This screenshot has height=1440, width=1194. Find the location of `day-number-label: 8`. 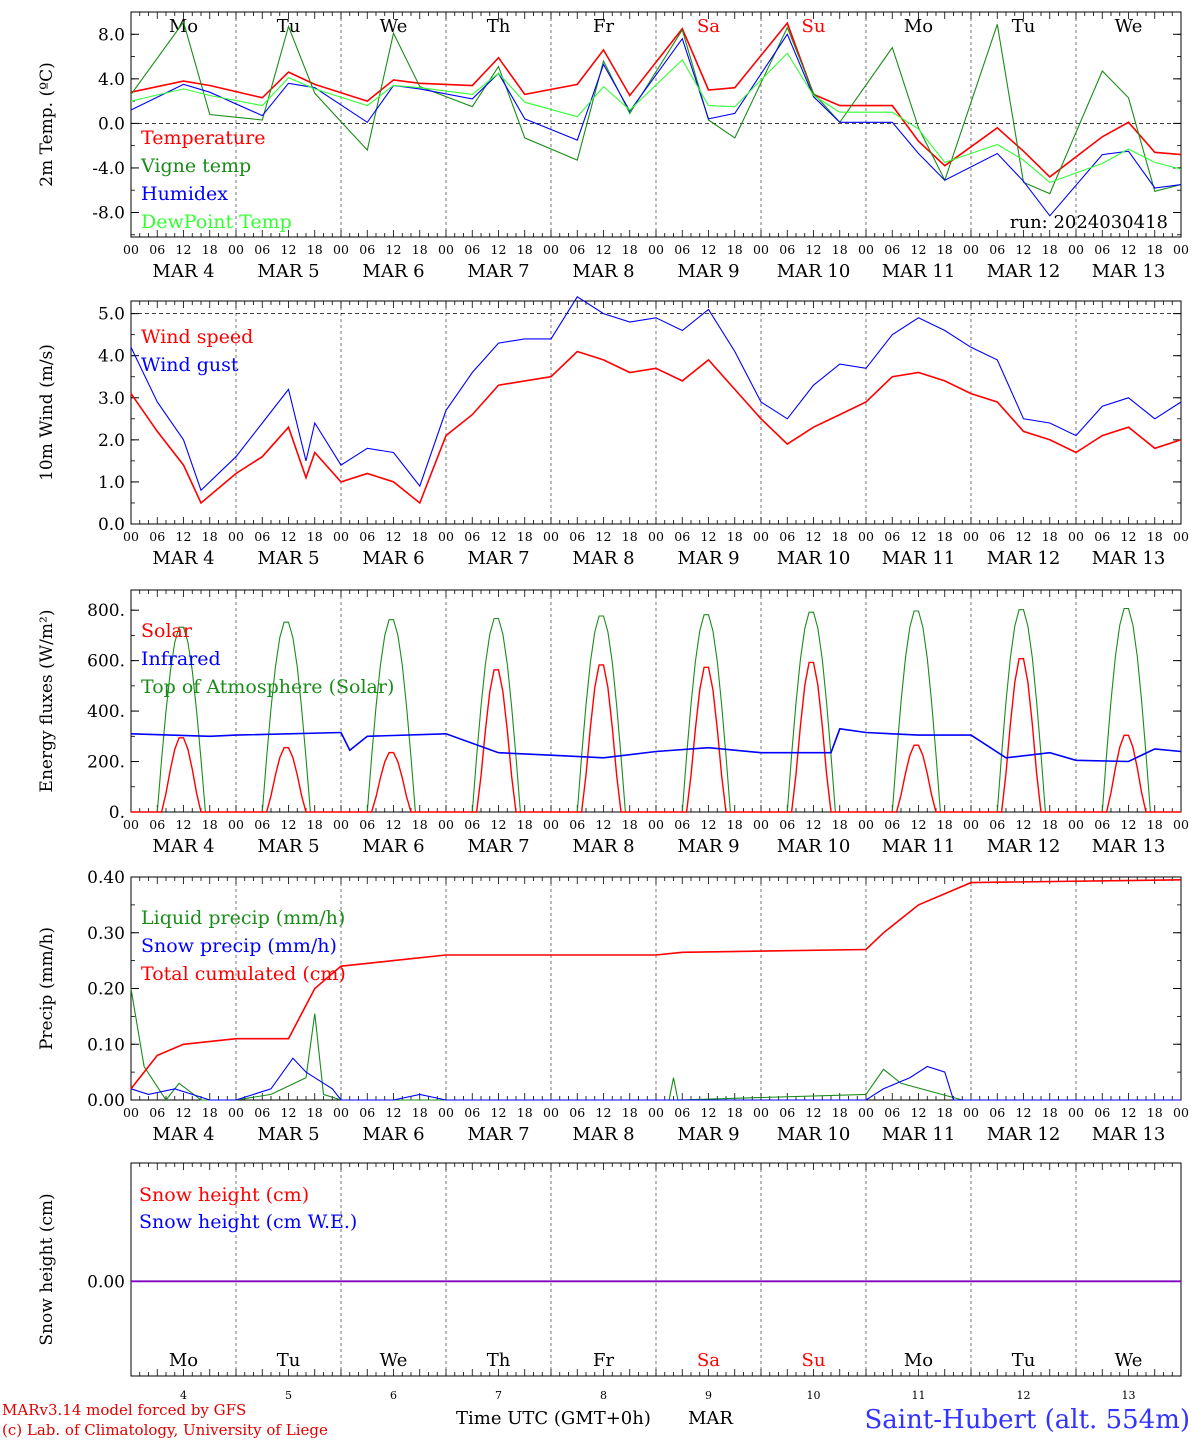

day-number-label: 8 is located at coordinates (603, 1395).